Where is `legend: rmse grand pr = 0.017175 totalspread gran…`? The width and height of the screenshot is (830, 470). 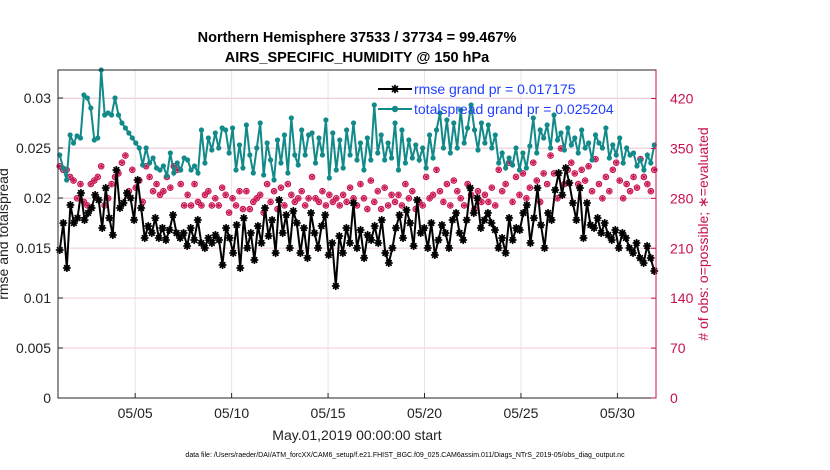 legend: rmse grand pr = 0.017175 totalspread gran… is located at coordinates (496, 99).